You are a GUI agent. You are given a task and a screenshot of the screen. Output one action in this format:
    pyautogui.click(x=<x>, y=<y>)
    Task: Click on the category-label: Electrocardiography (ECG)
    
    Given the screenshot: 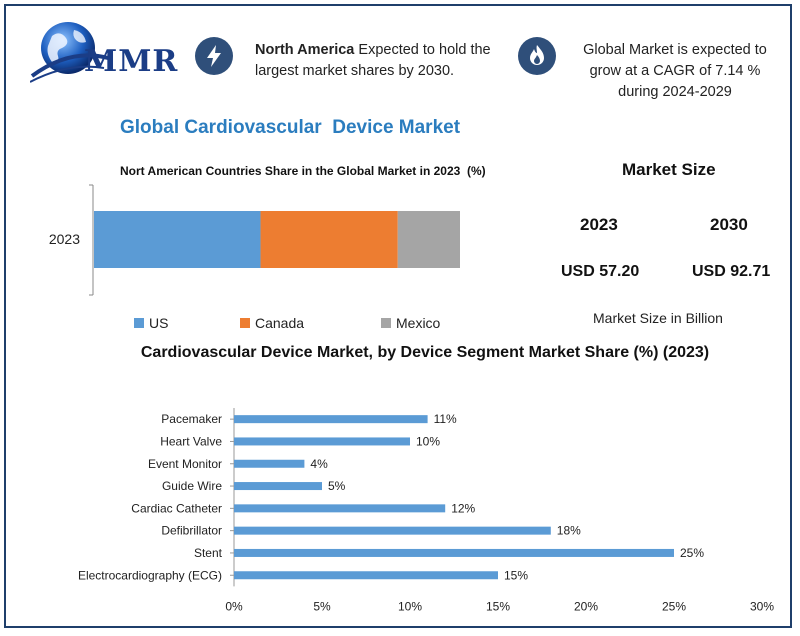 What is the action you would take?
    pyautogui.click(x=150, y=575)
    